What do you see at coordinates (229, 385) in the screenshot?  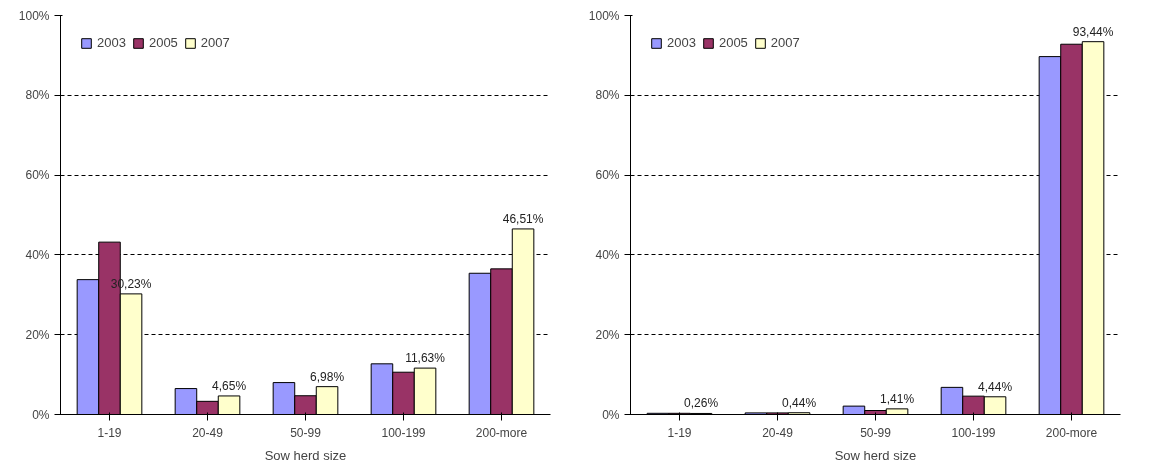 I see `data-label: 4,65%` at bounding box center [229, 385].